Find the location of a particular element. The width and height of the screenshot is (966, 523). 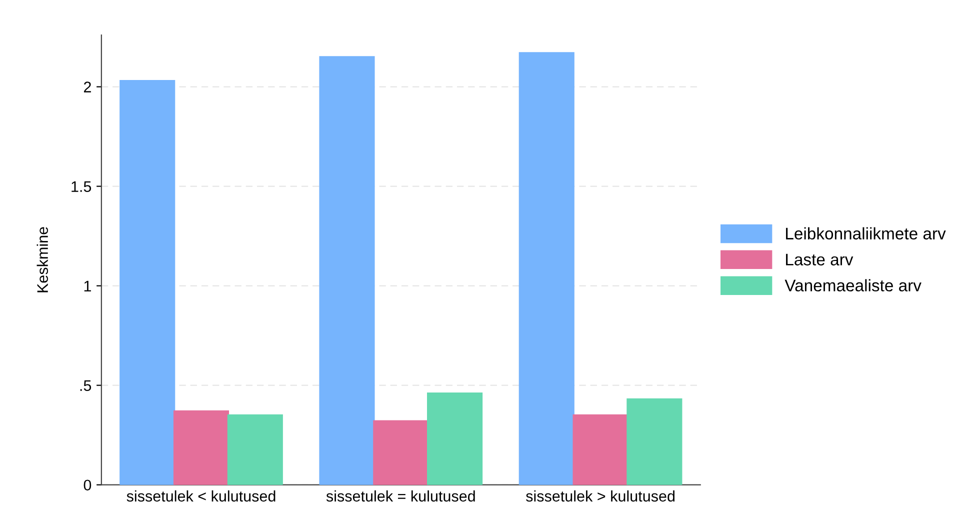

x-tick-label: sissetulek > kulutused is located at coordinates (600, 496).